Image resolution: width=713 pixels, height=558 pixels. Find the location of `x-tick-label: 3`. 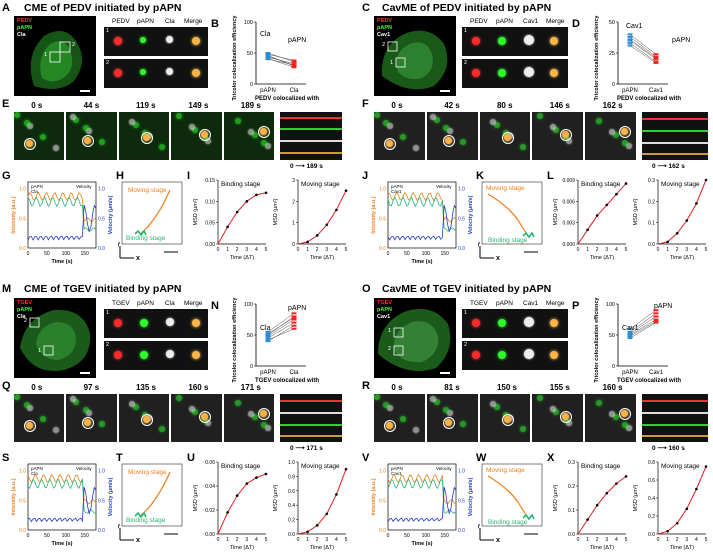

x-tick-label: 3 is located at coordinates (246, 250).